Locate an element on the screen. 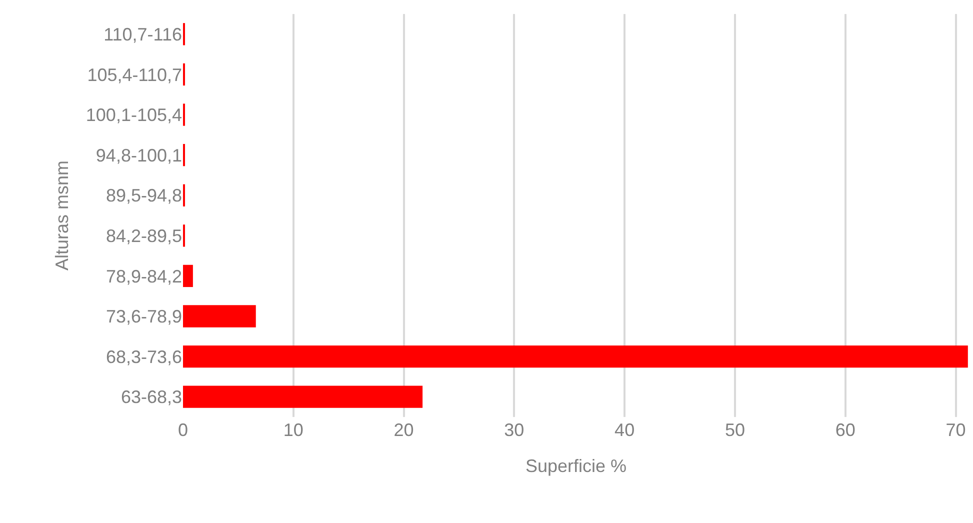 The height and width of the screenshot is (523, 973). x-tick-label: 70 is located at coordinates (956, 430).